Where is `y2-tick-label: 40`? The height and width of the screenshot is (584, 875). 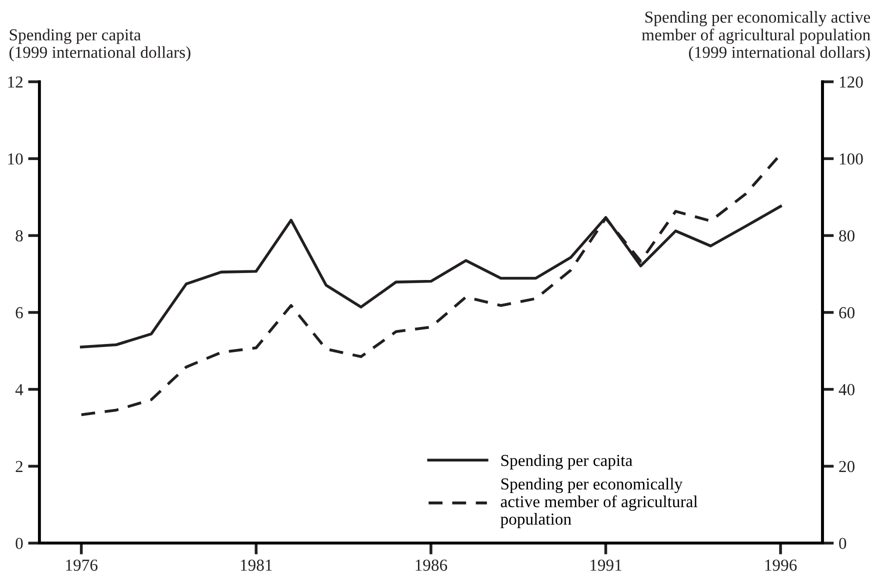
y2-tick-label: 40 is located at coordinates (846, 390).